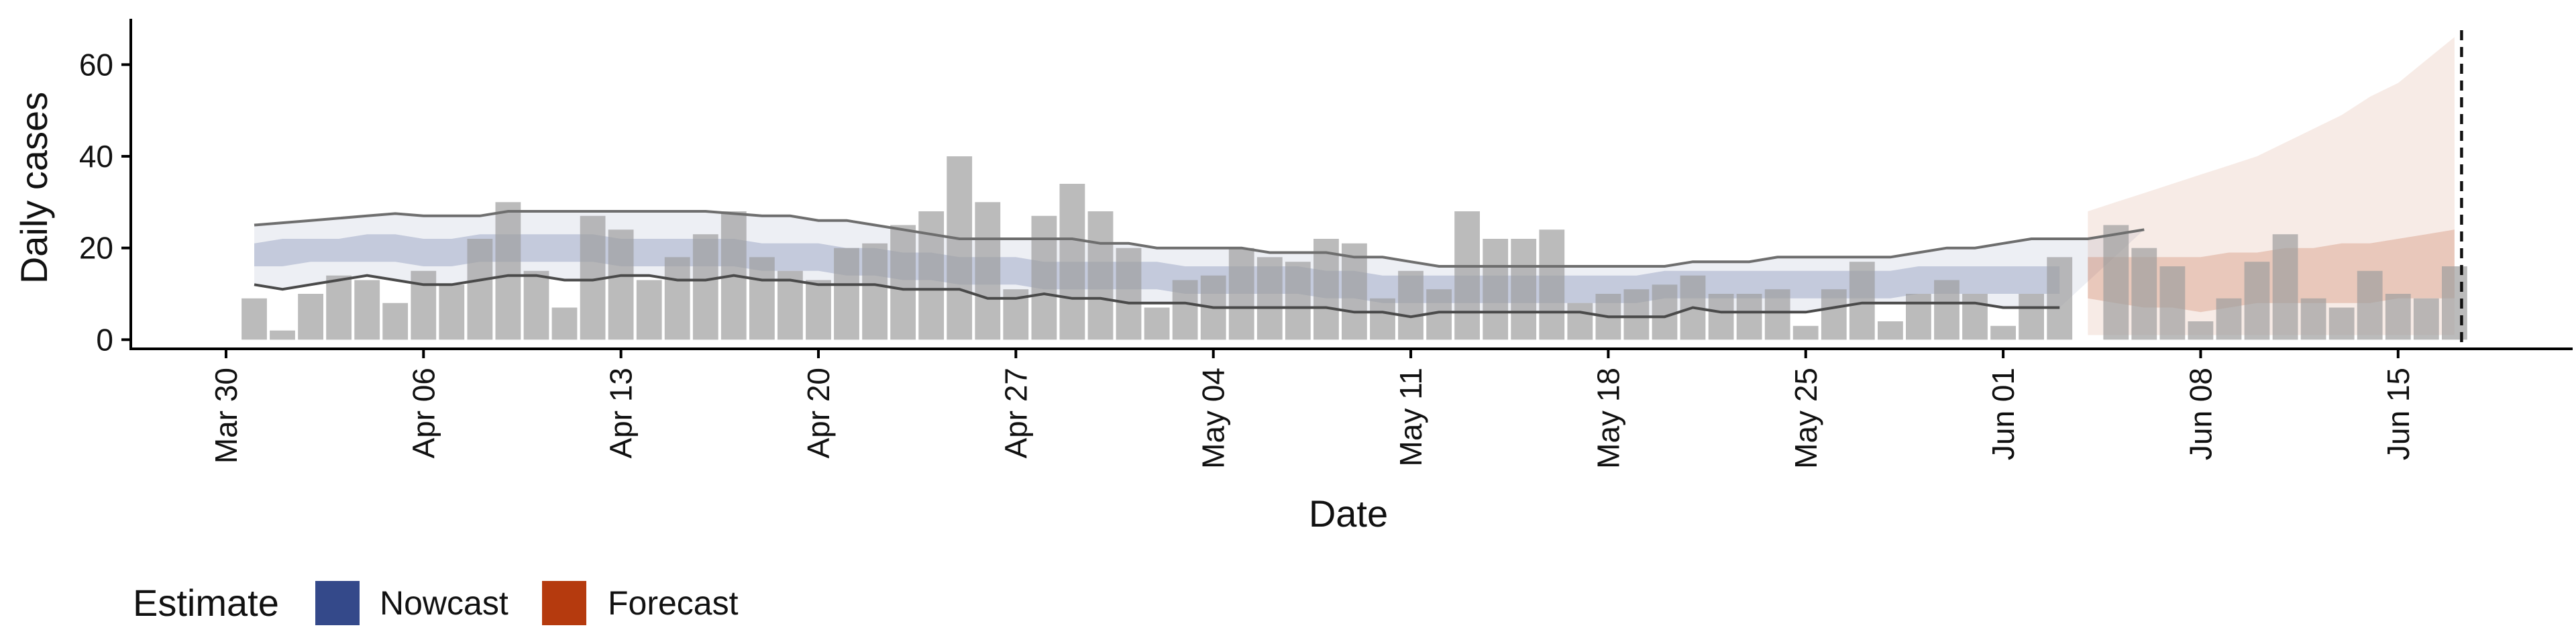  Describe the element at coordinates (337, 603) in the screenshot. I see `legend-key-nowcast` at that location.